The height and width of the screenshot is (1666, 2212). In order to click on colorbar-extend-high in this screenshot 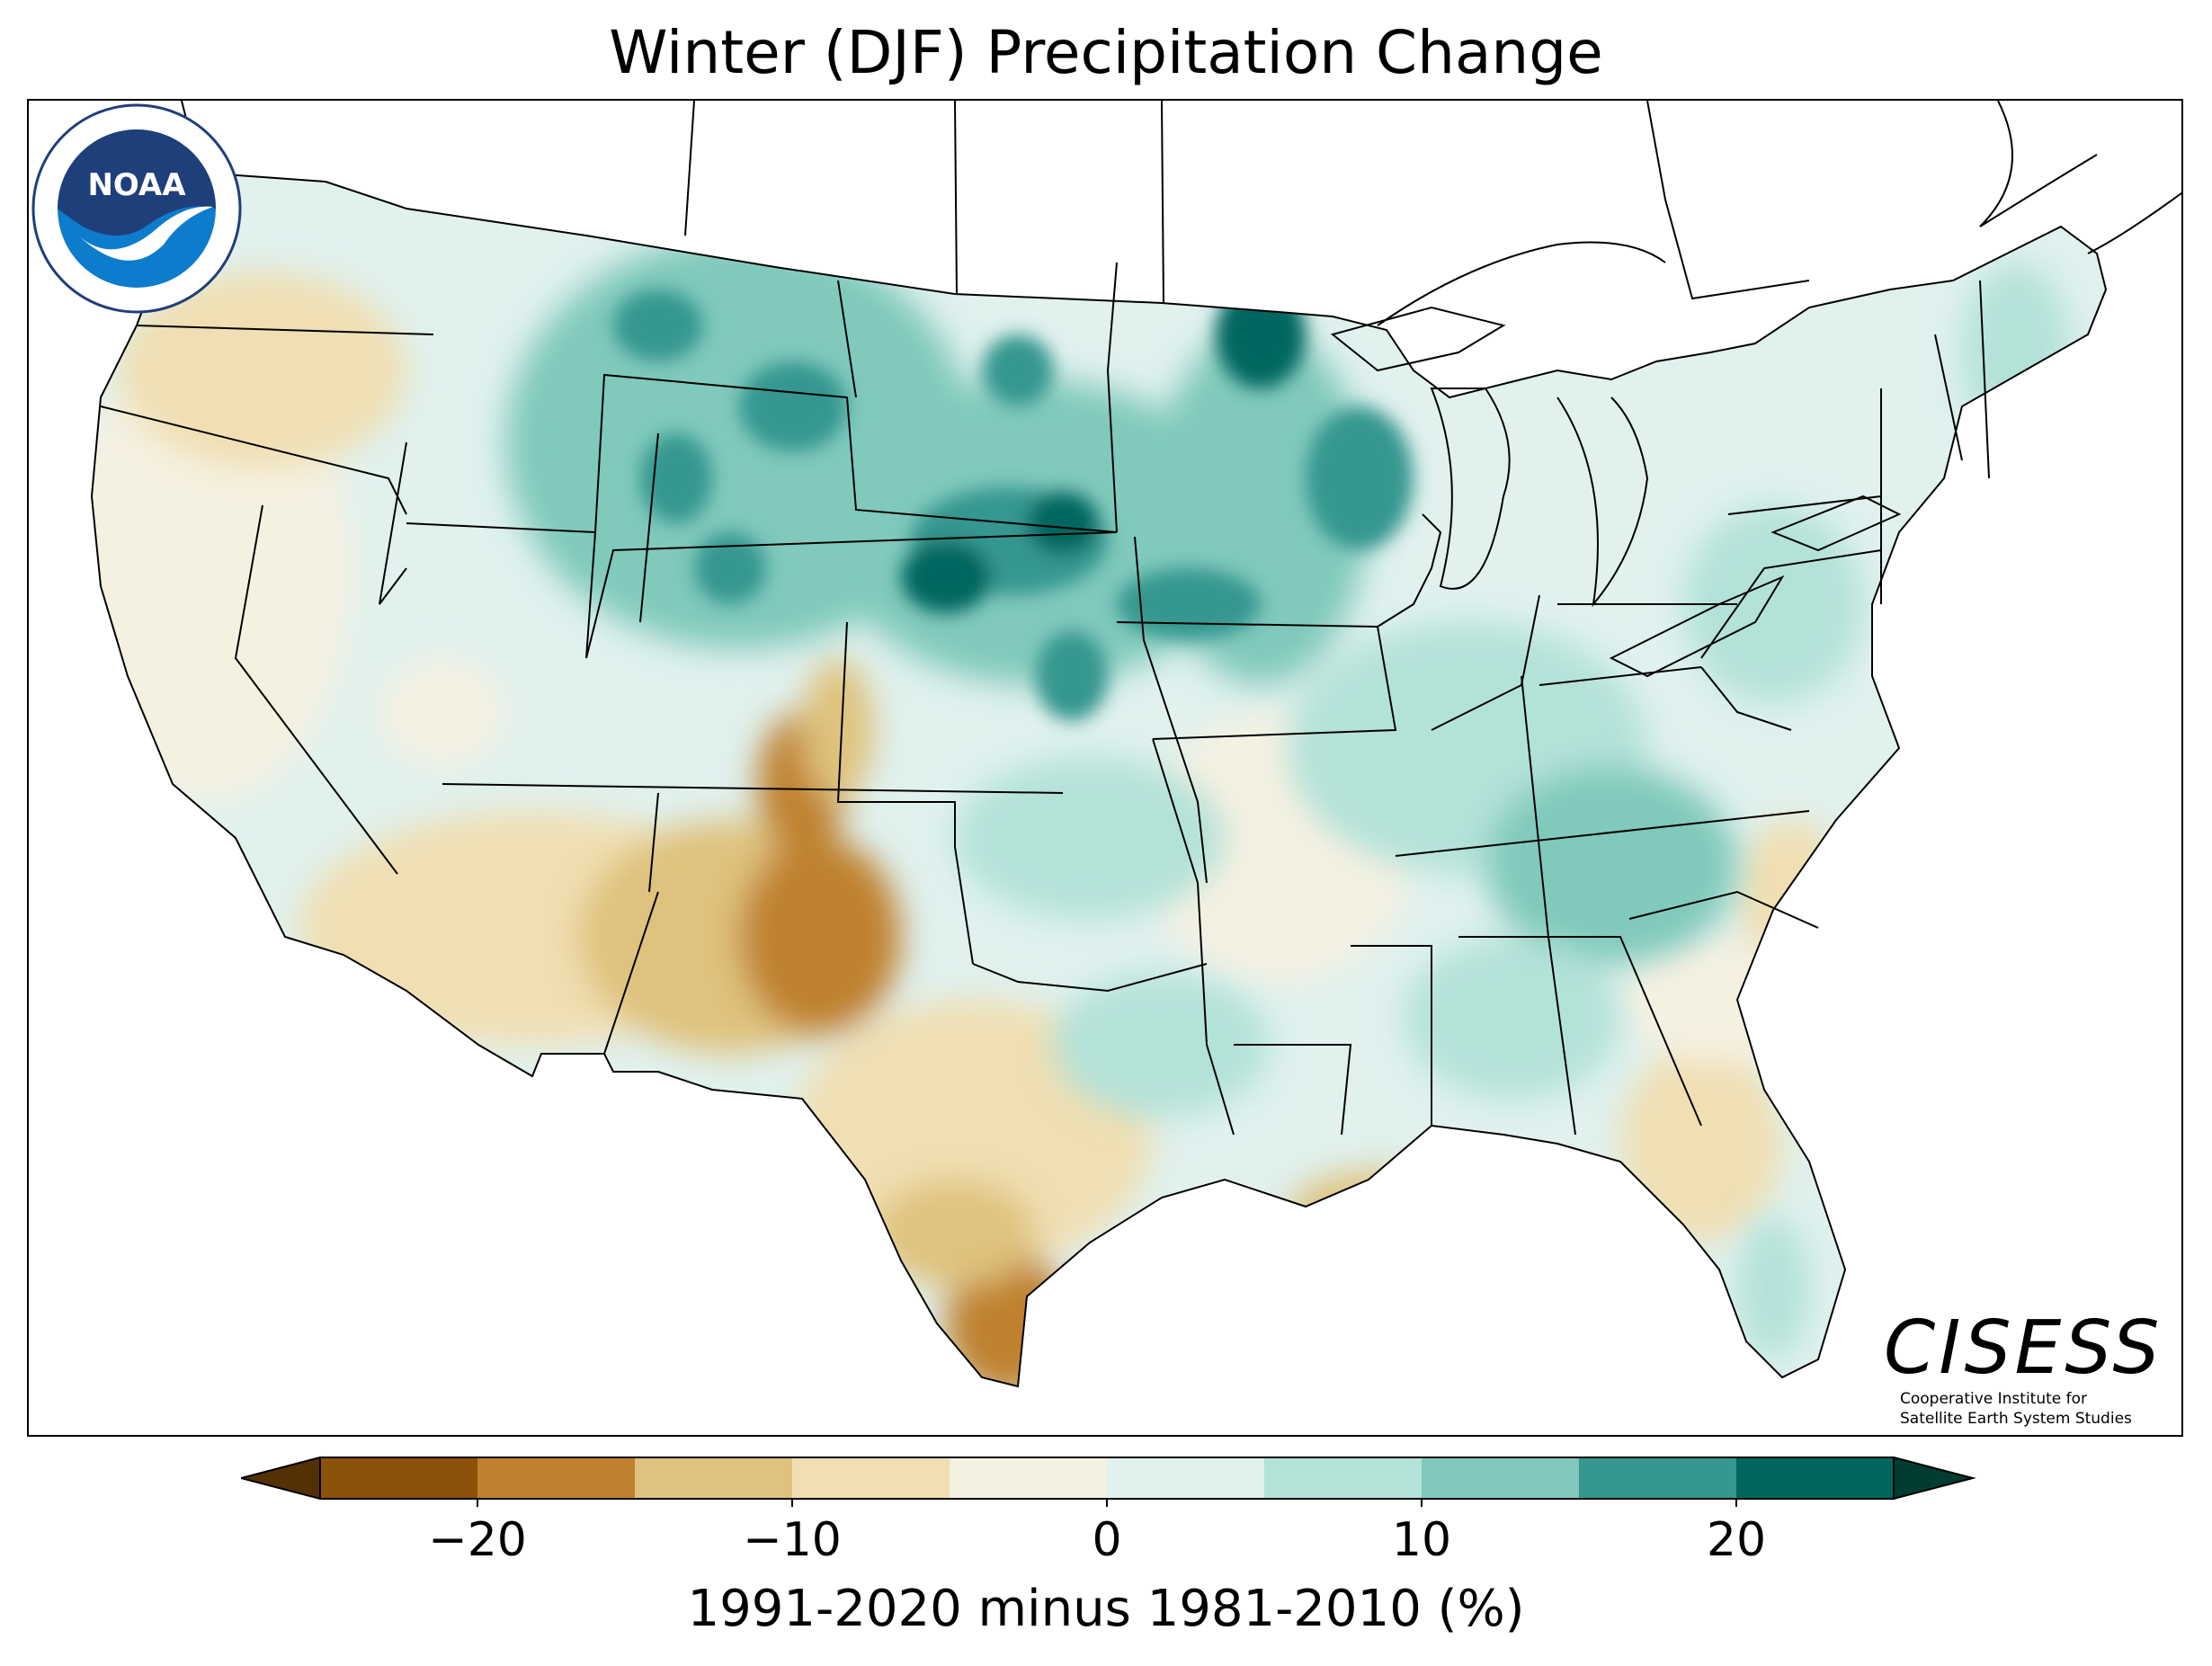, I will do `click(1934, 1478)`.